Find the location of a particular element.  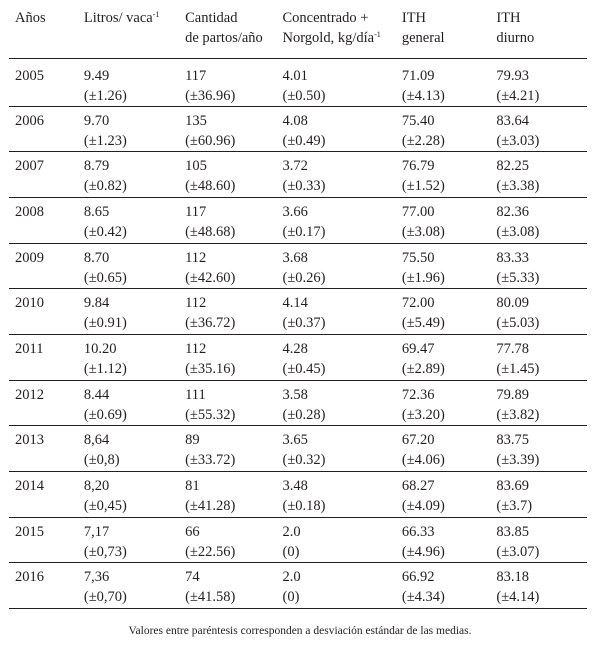

std-deviation: (±0.49) is located at coordinates (304, 140).